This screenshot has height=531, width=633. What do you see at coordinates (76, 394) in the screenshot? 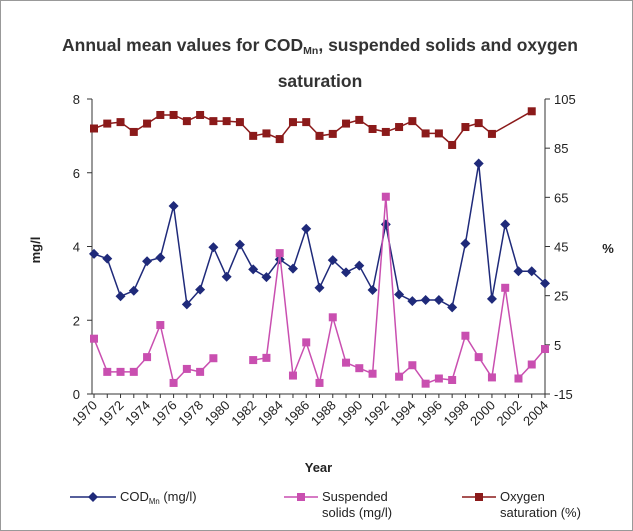
I see `y-tick-label: 0` at bounding box center [76, 394].